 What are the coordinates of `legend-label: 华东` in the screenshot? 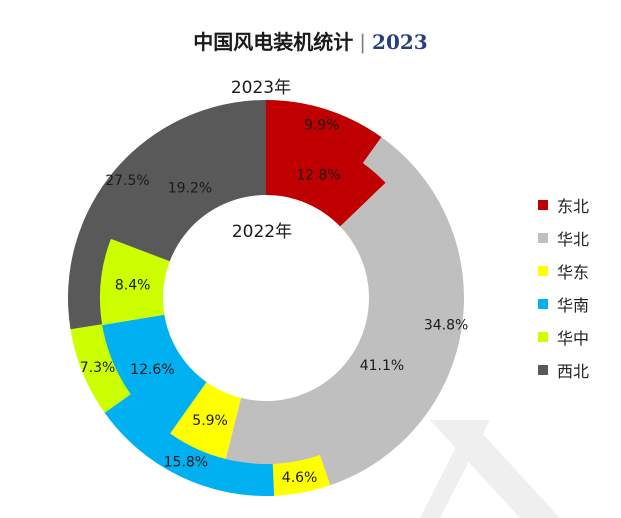 It's located at (573, 272).